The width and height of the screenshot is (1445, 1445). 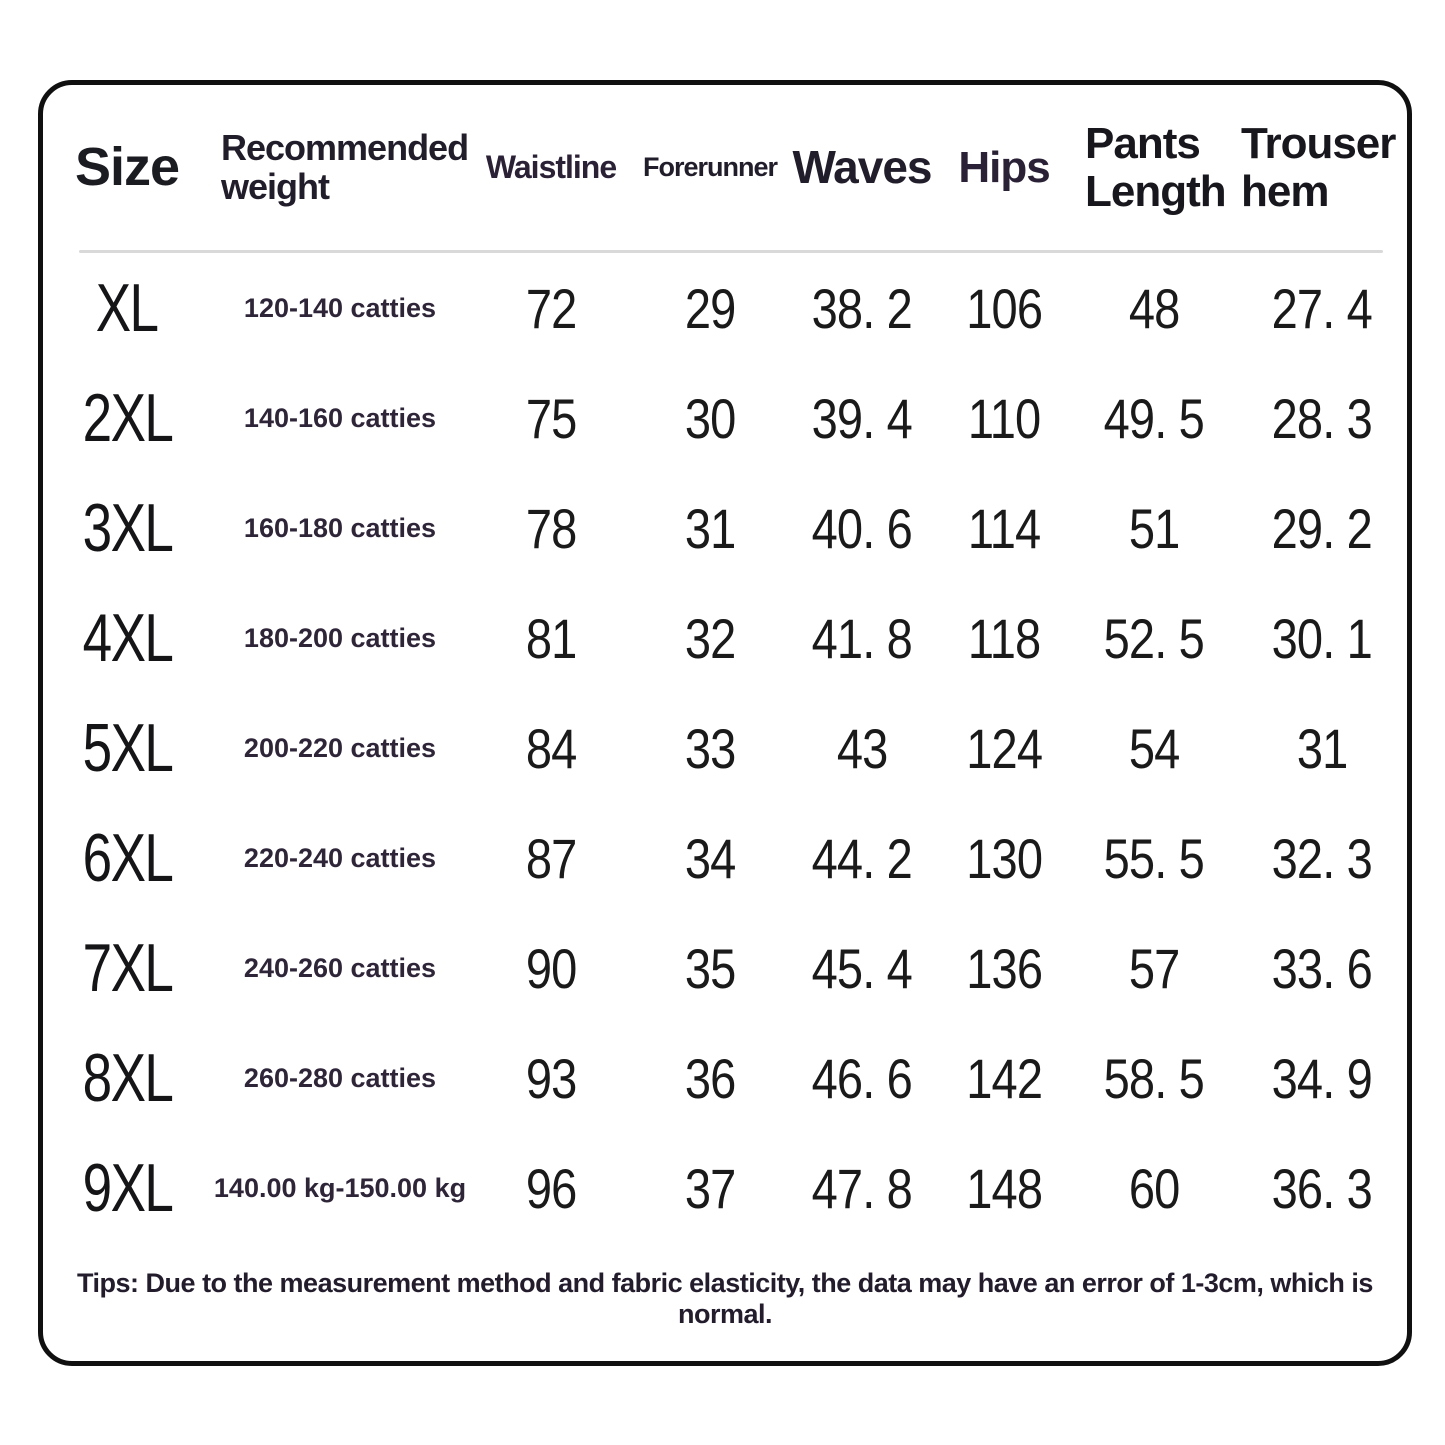 What do you see at coordinates (1154, 968) in the screenshot?
I see `pants-length-cell: 57` at bounding box center [1154, 968].